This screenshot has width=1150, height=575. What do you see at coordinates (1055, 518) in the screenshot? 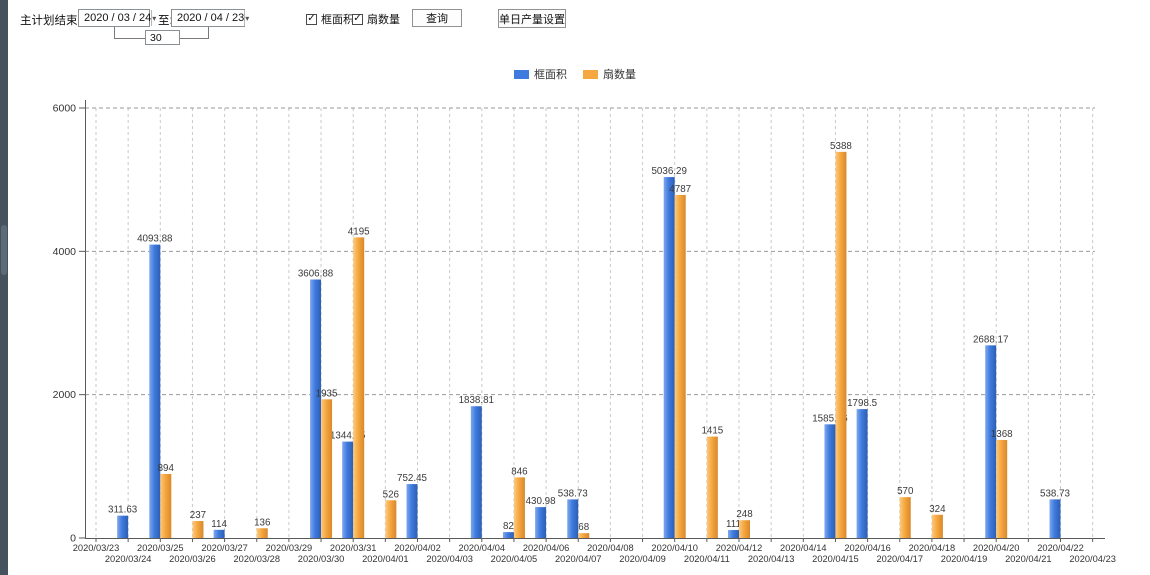
I see `bar-框面积-2020/04/22` at bounding box center [1055, 518].